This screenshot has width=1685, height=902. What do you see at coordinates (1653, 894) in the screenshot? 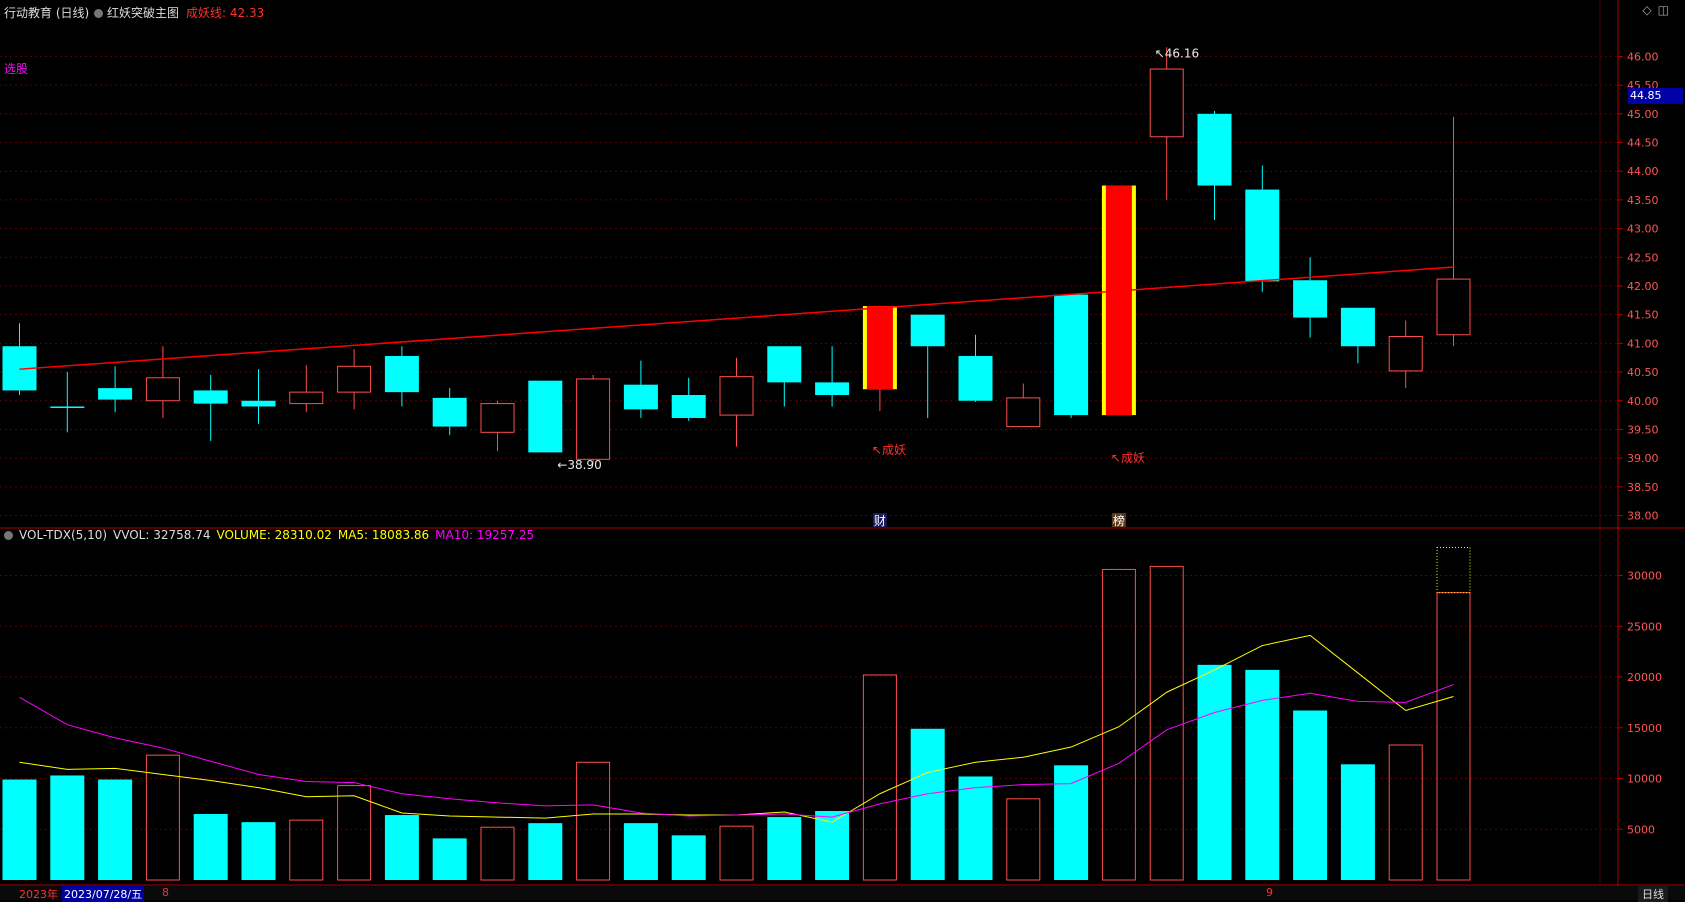
I see `period-tab-daily: 日线` at bounding box center [1653, 894].